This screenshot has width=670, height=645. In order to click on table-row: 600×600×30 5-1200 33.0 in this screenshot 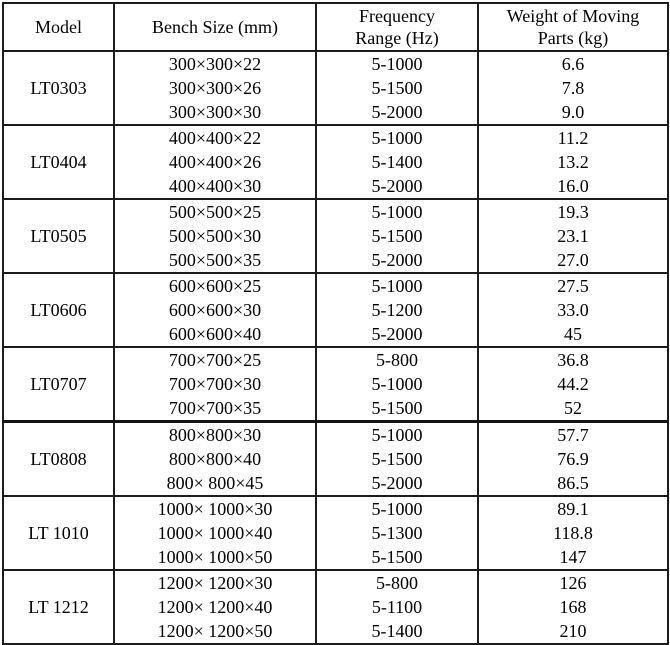, I will do `click(335, 310)`.